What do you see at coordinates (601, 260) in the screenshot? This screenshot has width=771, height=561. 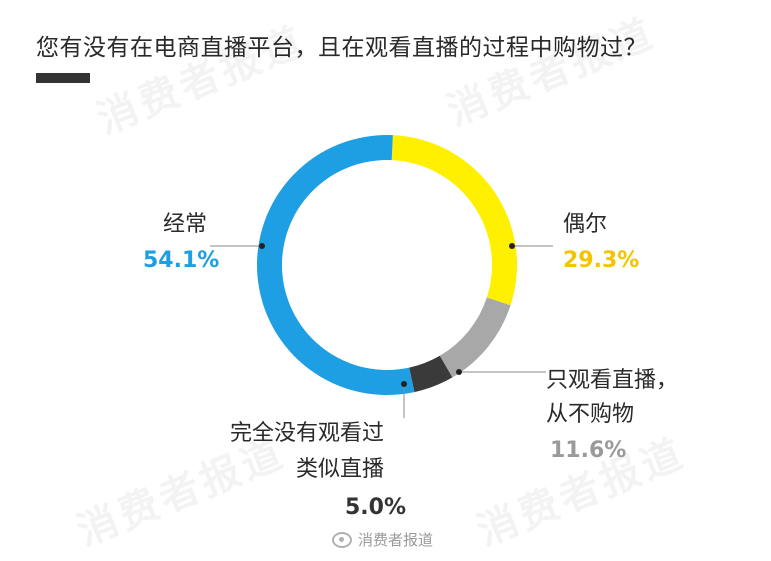 I see `pct-occasionally: 29.3%` at bounding box center [601, 260].